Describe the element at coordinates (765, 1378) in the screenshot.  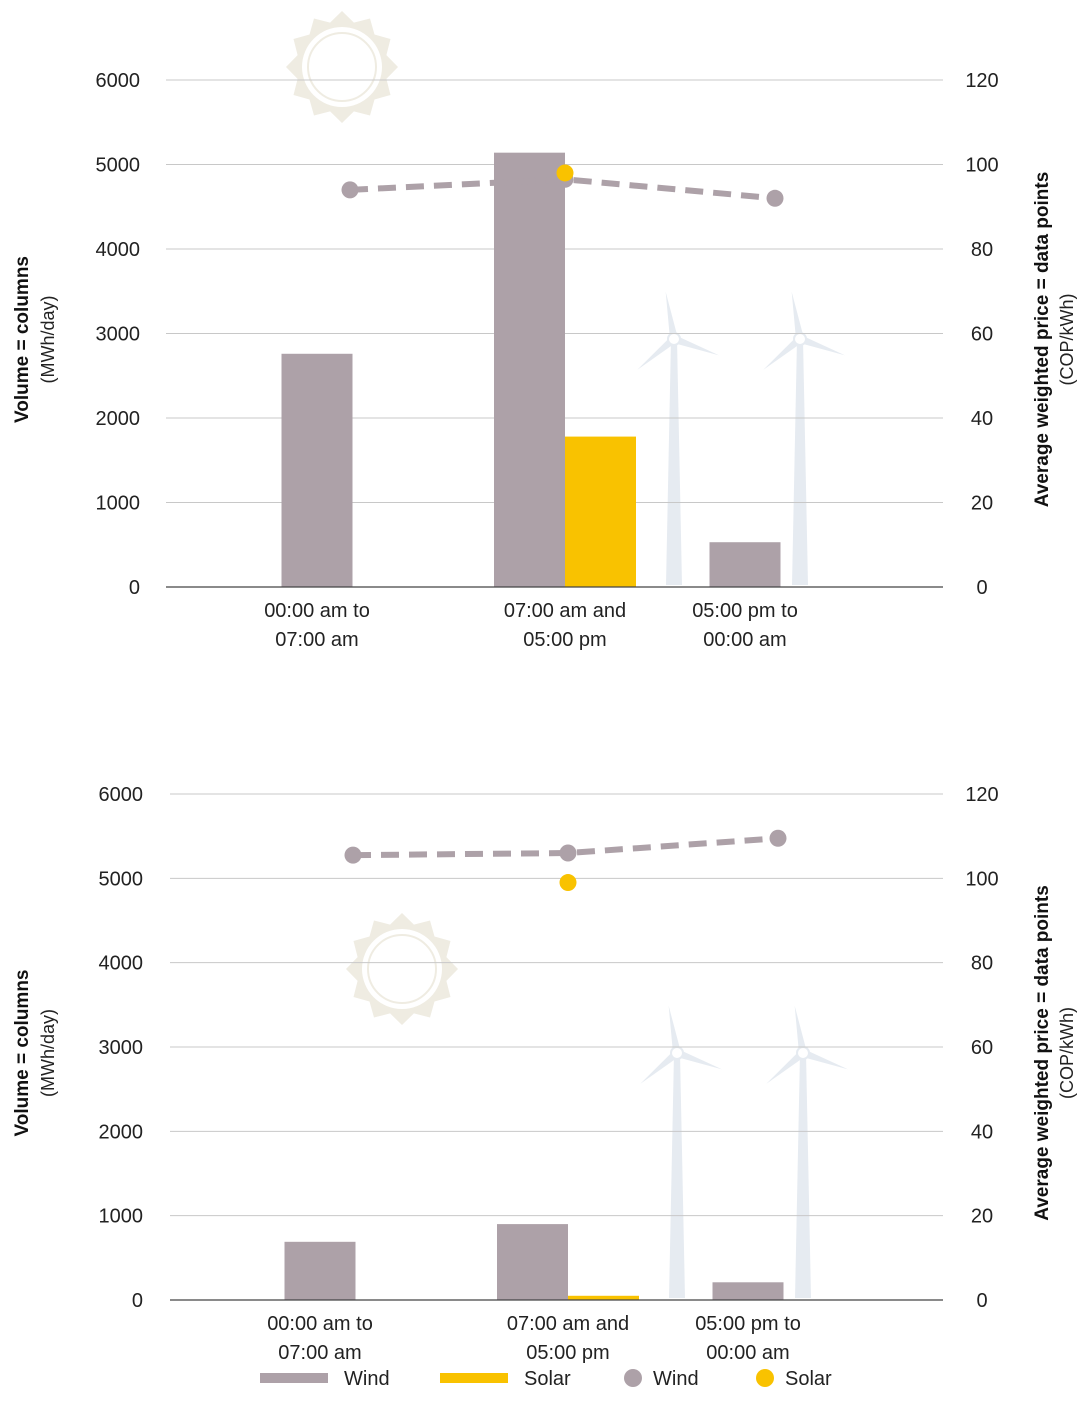
I see `legend-swatch-dot` at that location.